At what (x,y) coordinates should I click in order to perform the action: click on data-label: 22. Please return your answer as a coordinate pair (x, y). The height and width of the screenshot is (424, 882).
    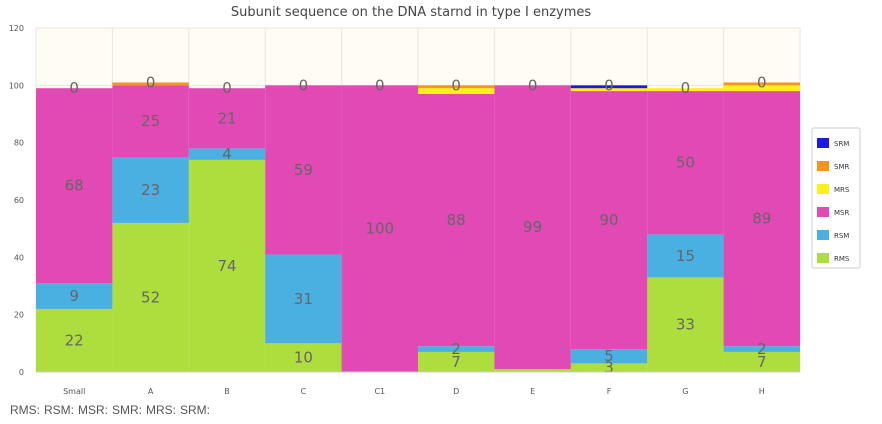
    Looking at the image, I should click on (74, 340).